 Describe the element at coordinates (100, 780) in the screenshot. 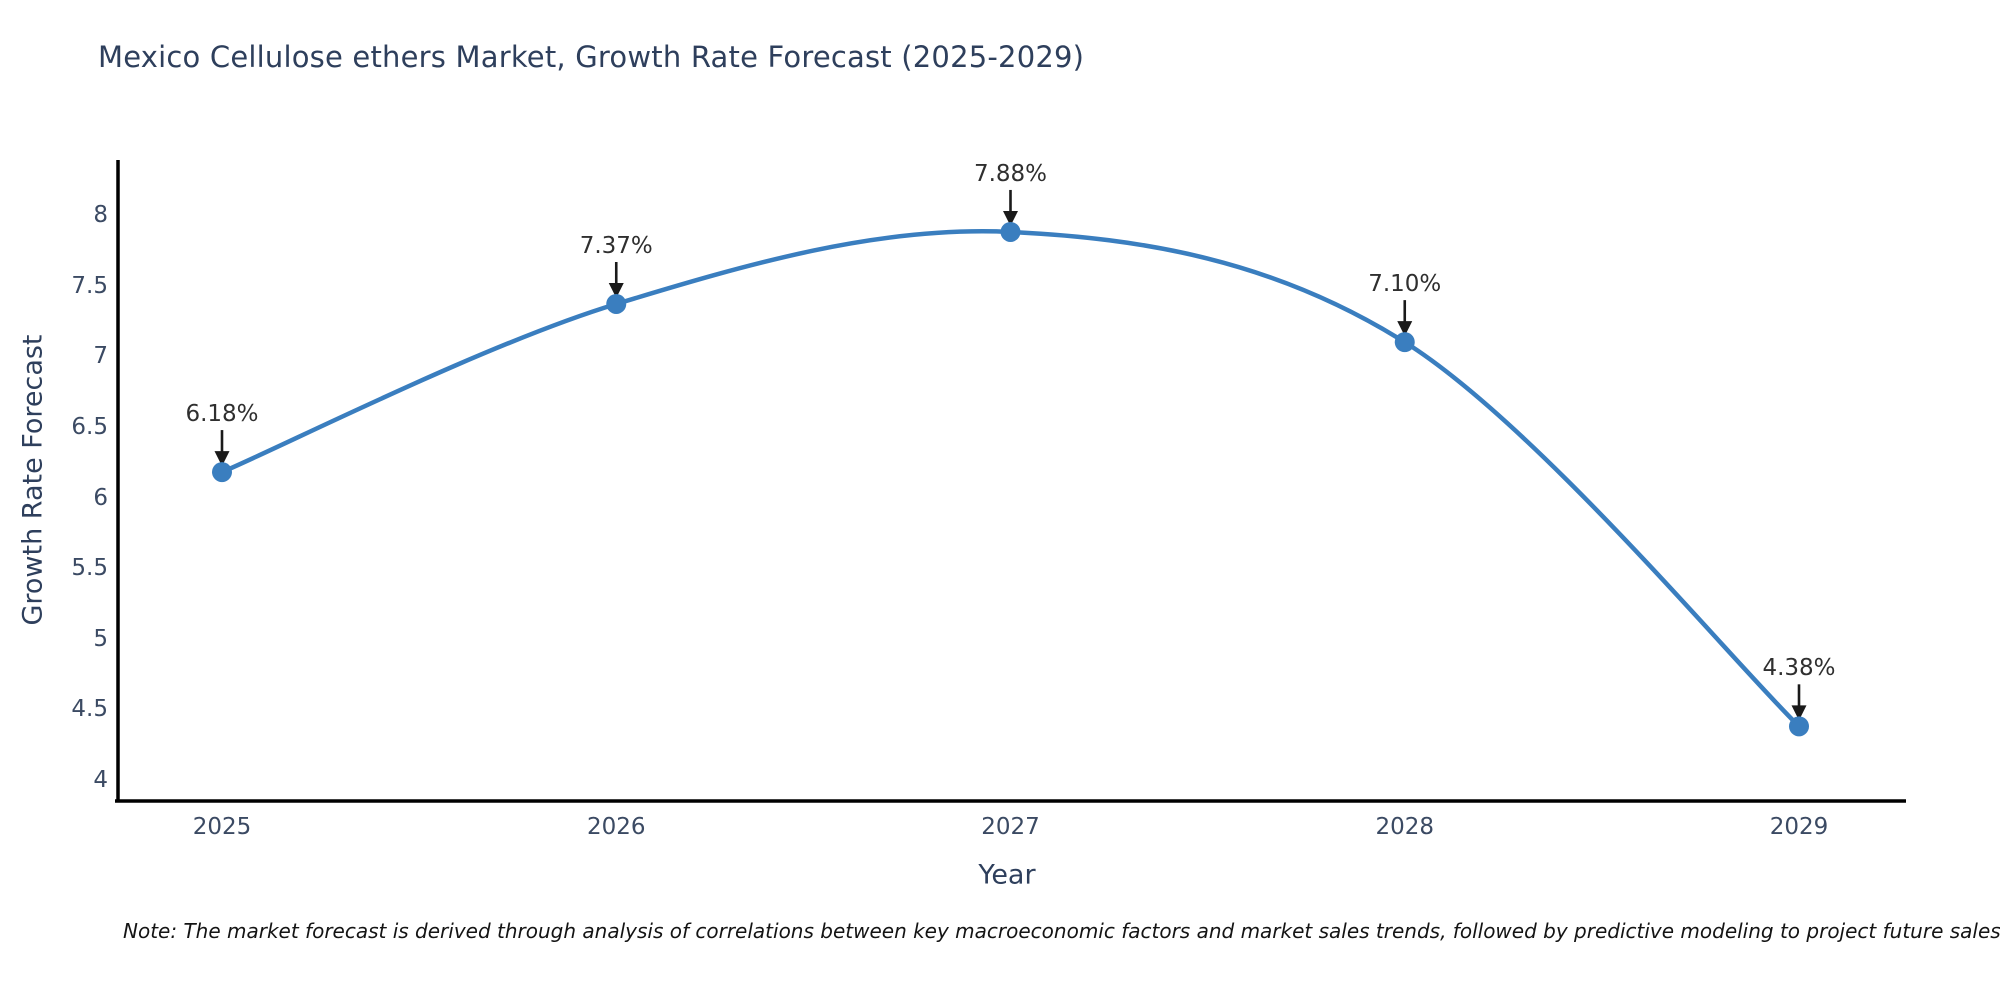

I see `y-tick-label: 4` at that location.